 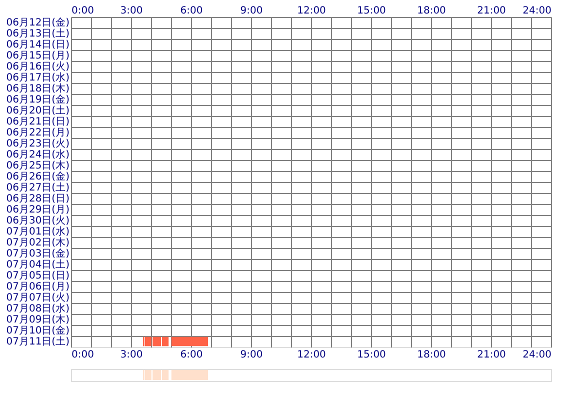 What do you see at coordinates (38, 232) in the screenshot?
I see `y-tick-label: 07月01日(水)` at bounding box center [38, 232].